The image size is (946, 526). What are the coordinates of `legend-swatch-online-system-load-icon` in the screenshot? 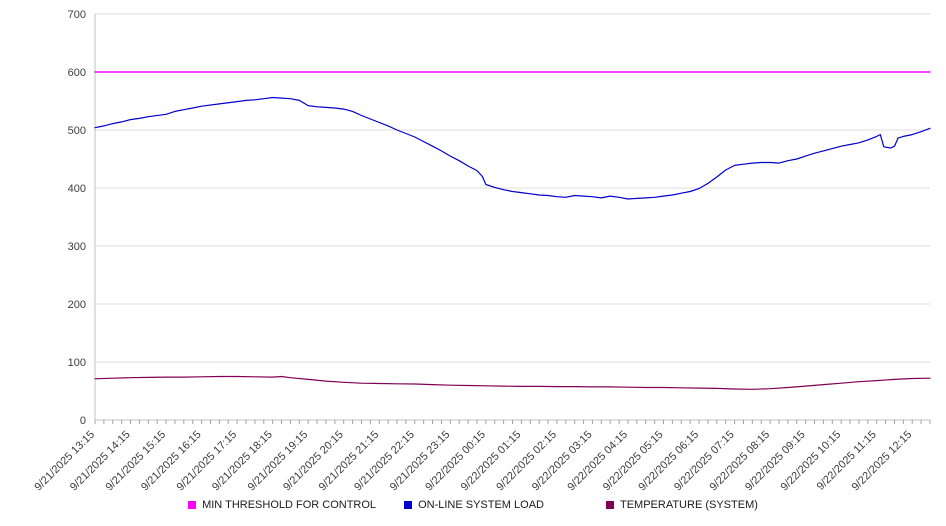 It's located at (408, 505).